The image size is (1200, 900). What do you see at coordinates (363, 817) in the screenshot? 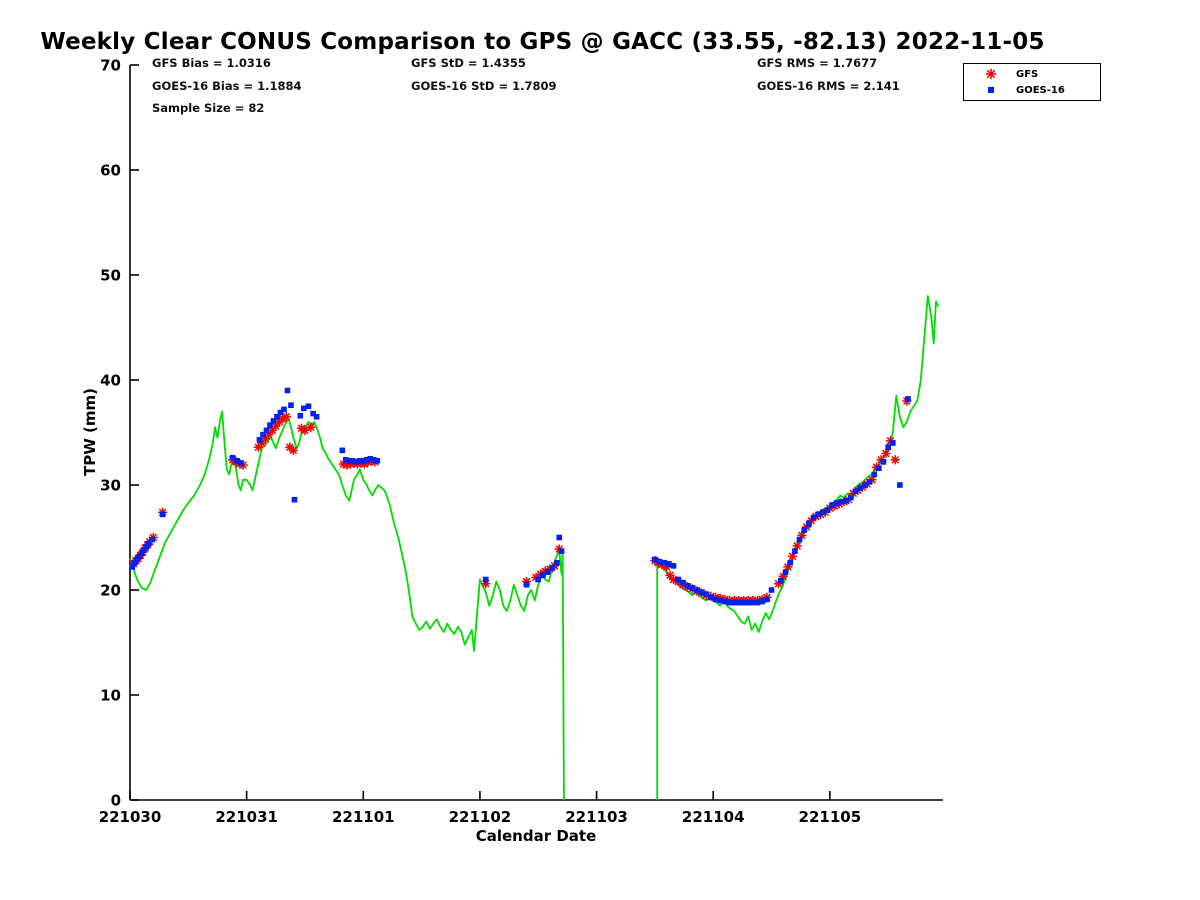
I see `svg-text: 221101` at bounding box center [363, 817].